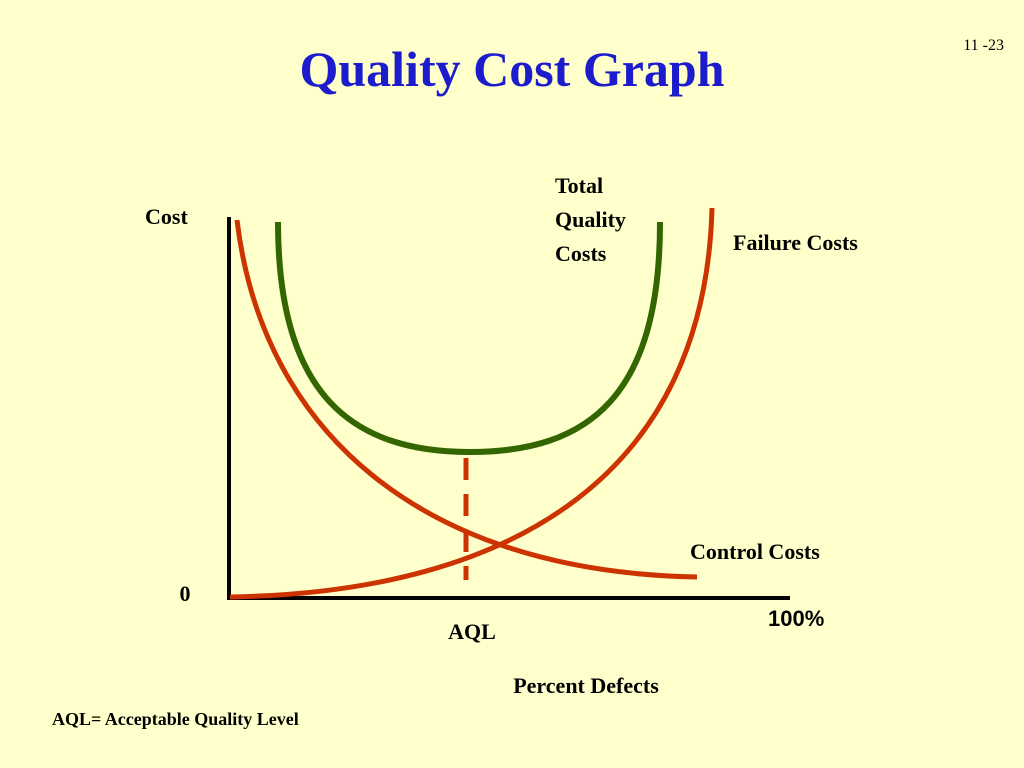  I want to click on y-axis-label: Cost, so click(166, 216).